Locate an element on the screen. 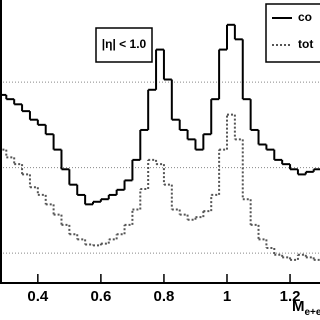 The height and width of the screenshot is (320, 320). legend-label: co is located at coordinates (305, 17).